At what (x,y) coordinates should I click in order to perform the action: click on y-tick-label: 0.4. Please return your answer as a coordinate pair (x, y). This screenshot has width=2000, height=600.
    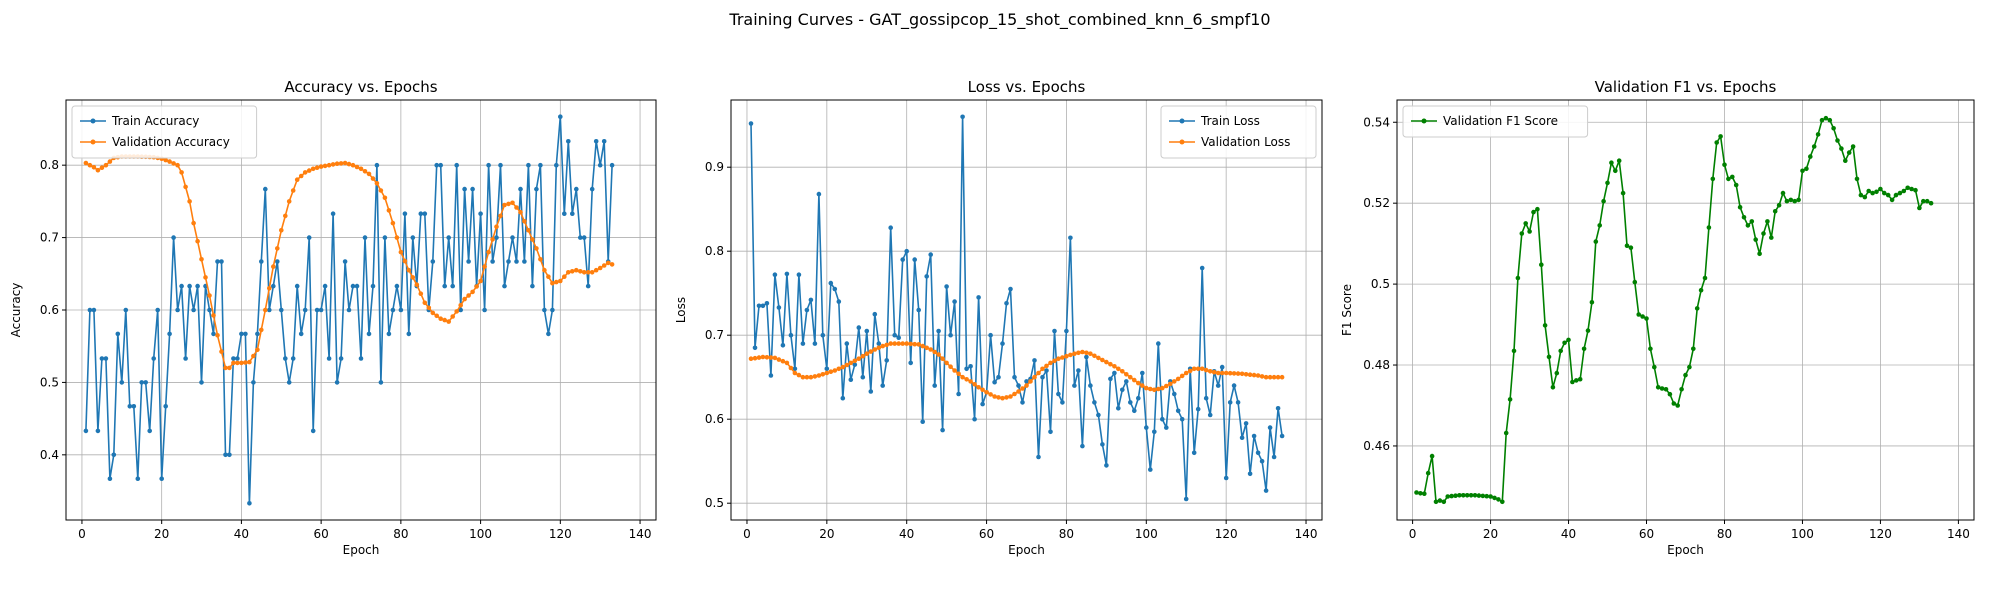
    Looking at the image, I should click on (49, 455).